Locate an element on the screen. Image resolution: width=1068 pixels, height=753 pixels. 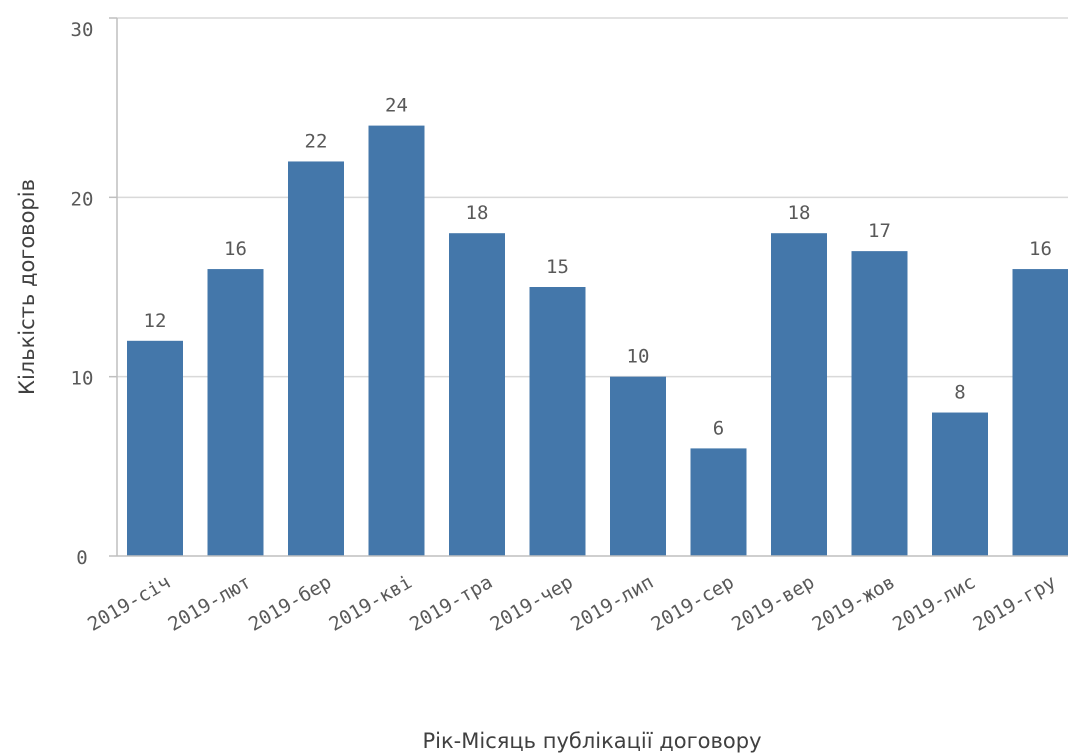
x-tick-label: 2019-жов is located at coordinates (854, 603).